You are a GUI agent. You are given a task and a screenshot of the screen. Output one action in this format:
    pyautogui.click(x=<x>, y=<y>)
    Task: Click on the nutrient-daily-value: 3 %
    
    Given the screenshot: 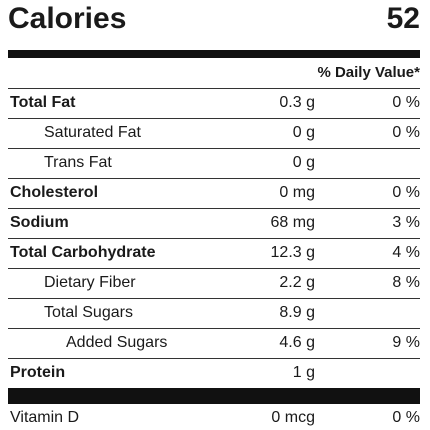 What is the action you would take?
    pyautogui.click(x=406, y=222)
    